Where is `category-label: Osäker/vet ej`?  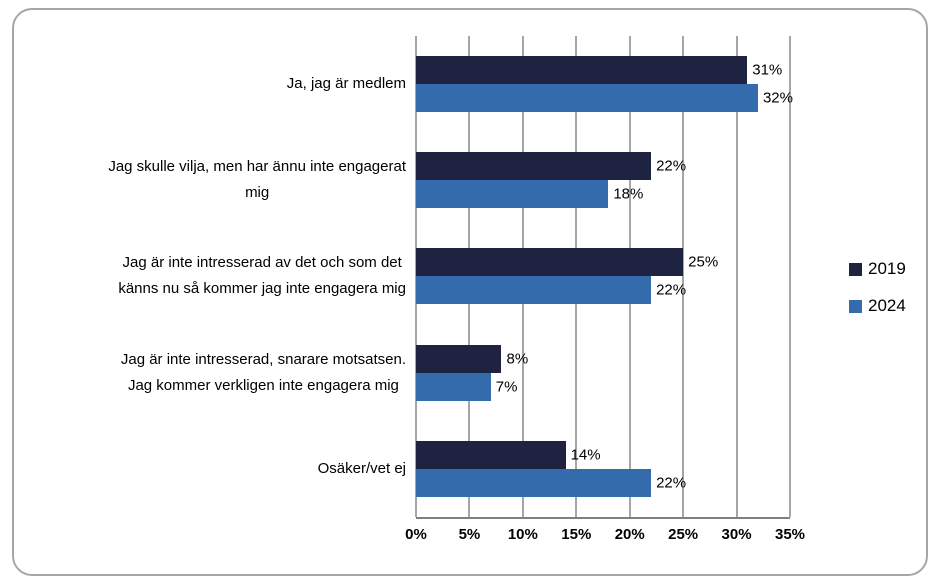 category-label: Osäker/vet ej is located at coordinates (214, 469).